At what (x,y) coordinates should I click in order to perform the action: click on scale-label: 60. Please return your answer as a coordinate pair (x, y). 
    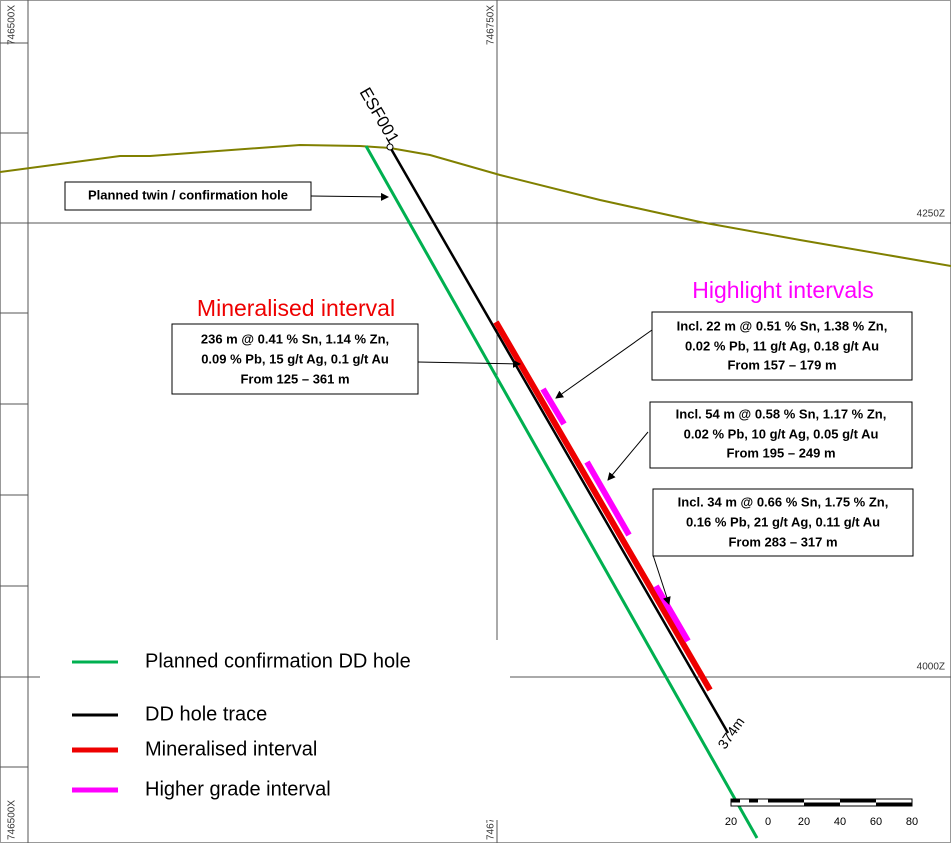
    Looking at the image, I should click on (876, 822).